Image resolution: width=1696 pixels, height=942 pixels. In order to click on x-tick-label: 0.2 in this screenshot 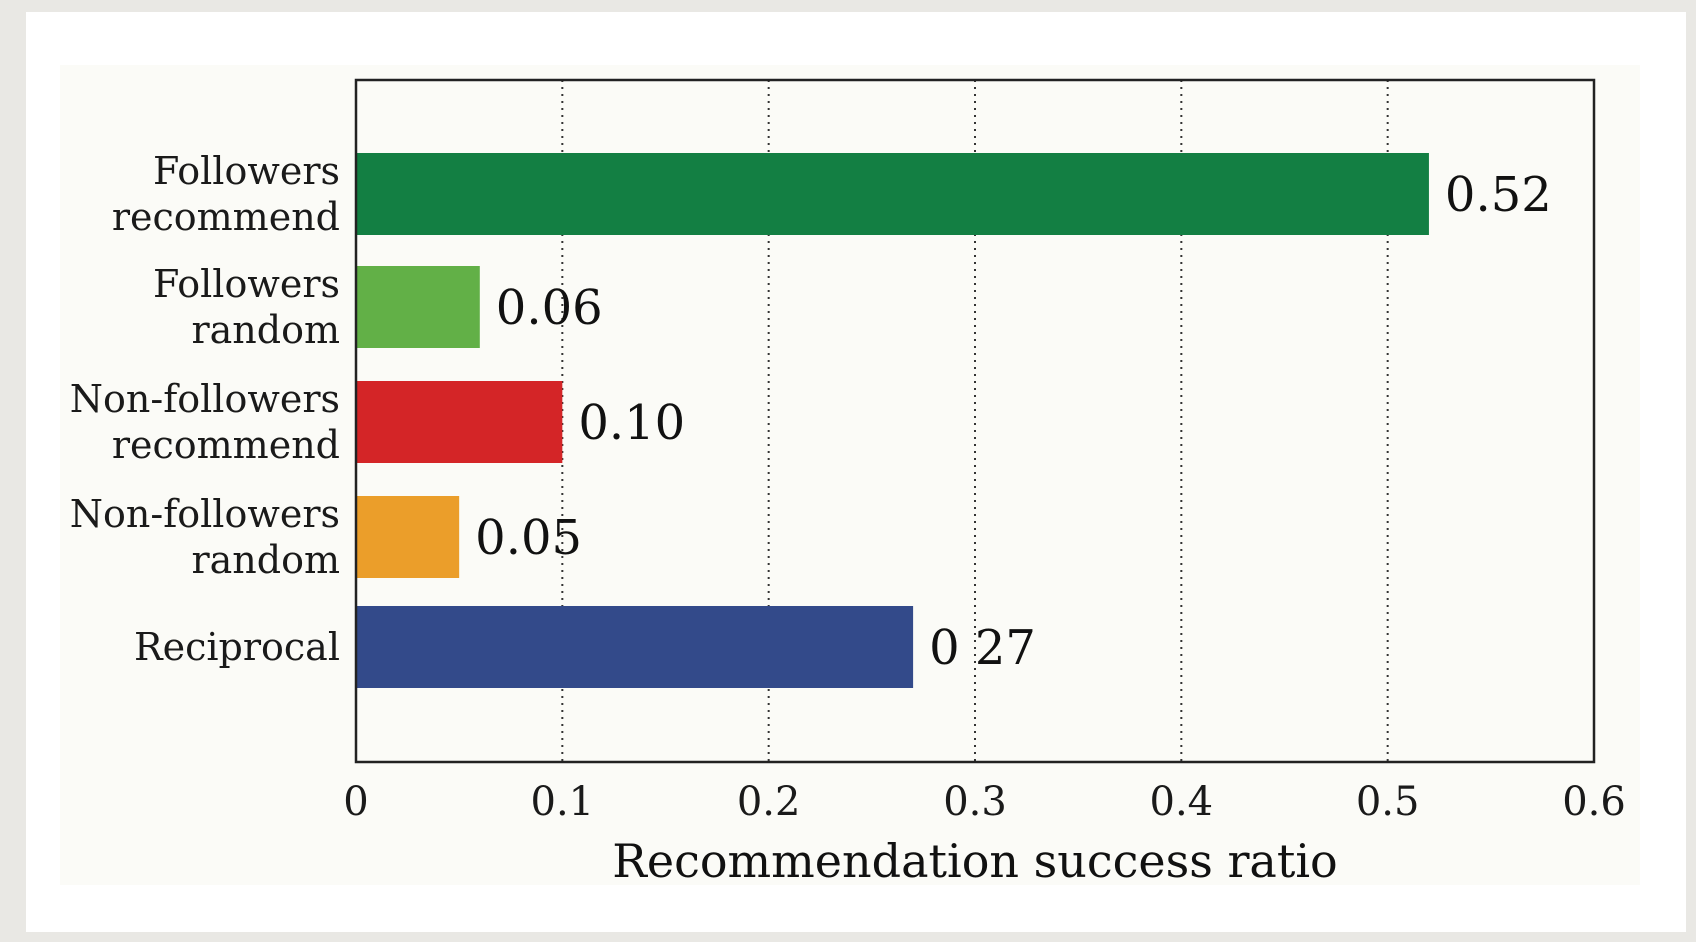, I will do `click(769, 802)`.